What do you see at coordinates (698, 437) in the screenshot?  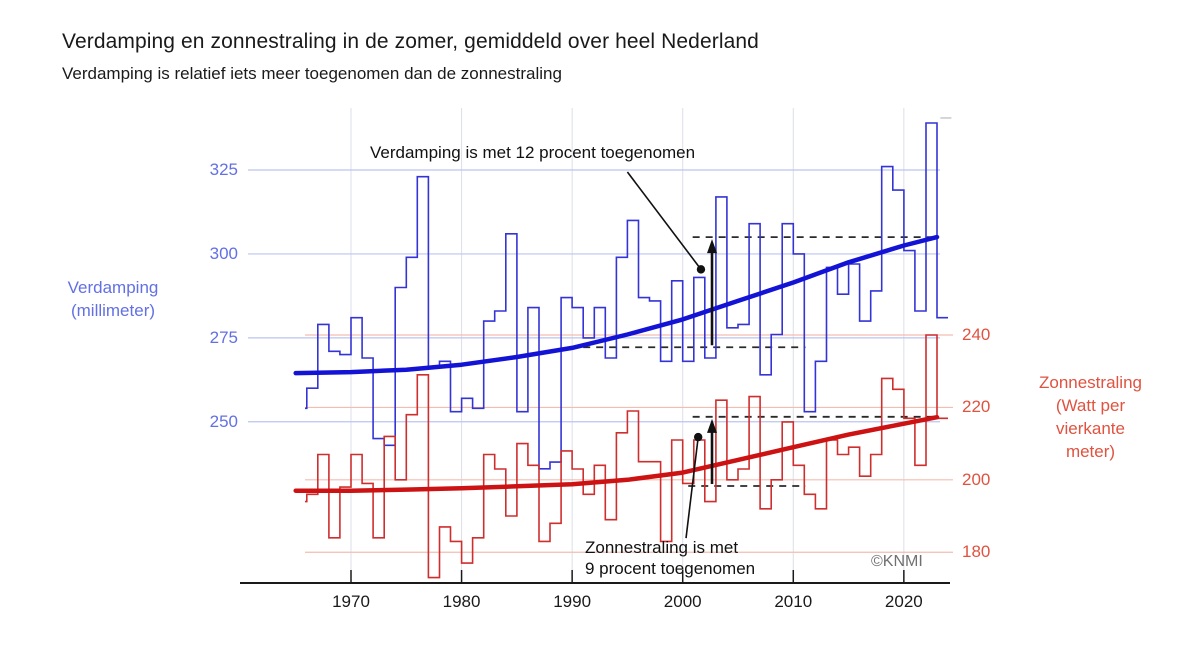 I see `callout-dot-right` at bounding box center [698, 437].